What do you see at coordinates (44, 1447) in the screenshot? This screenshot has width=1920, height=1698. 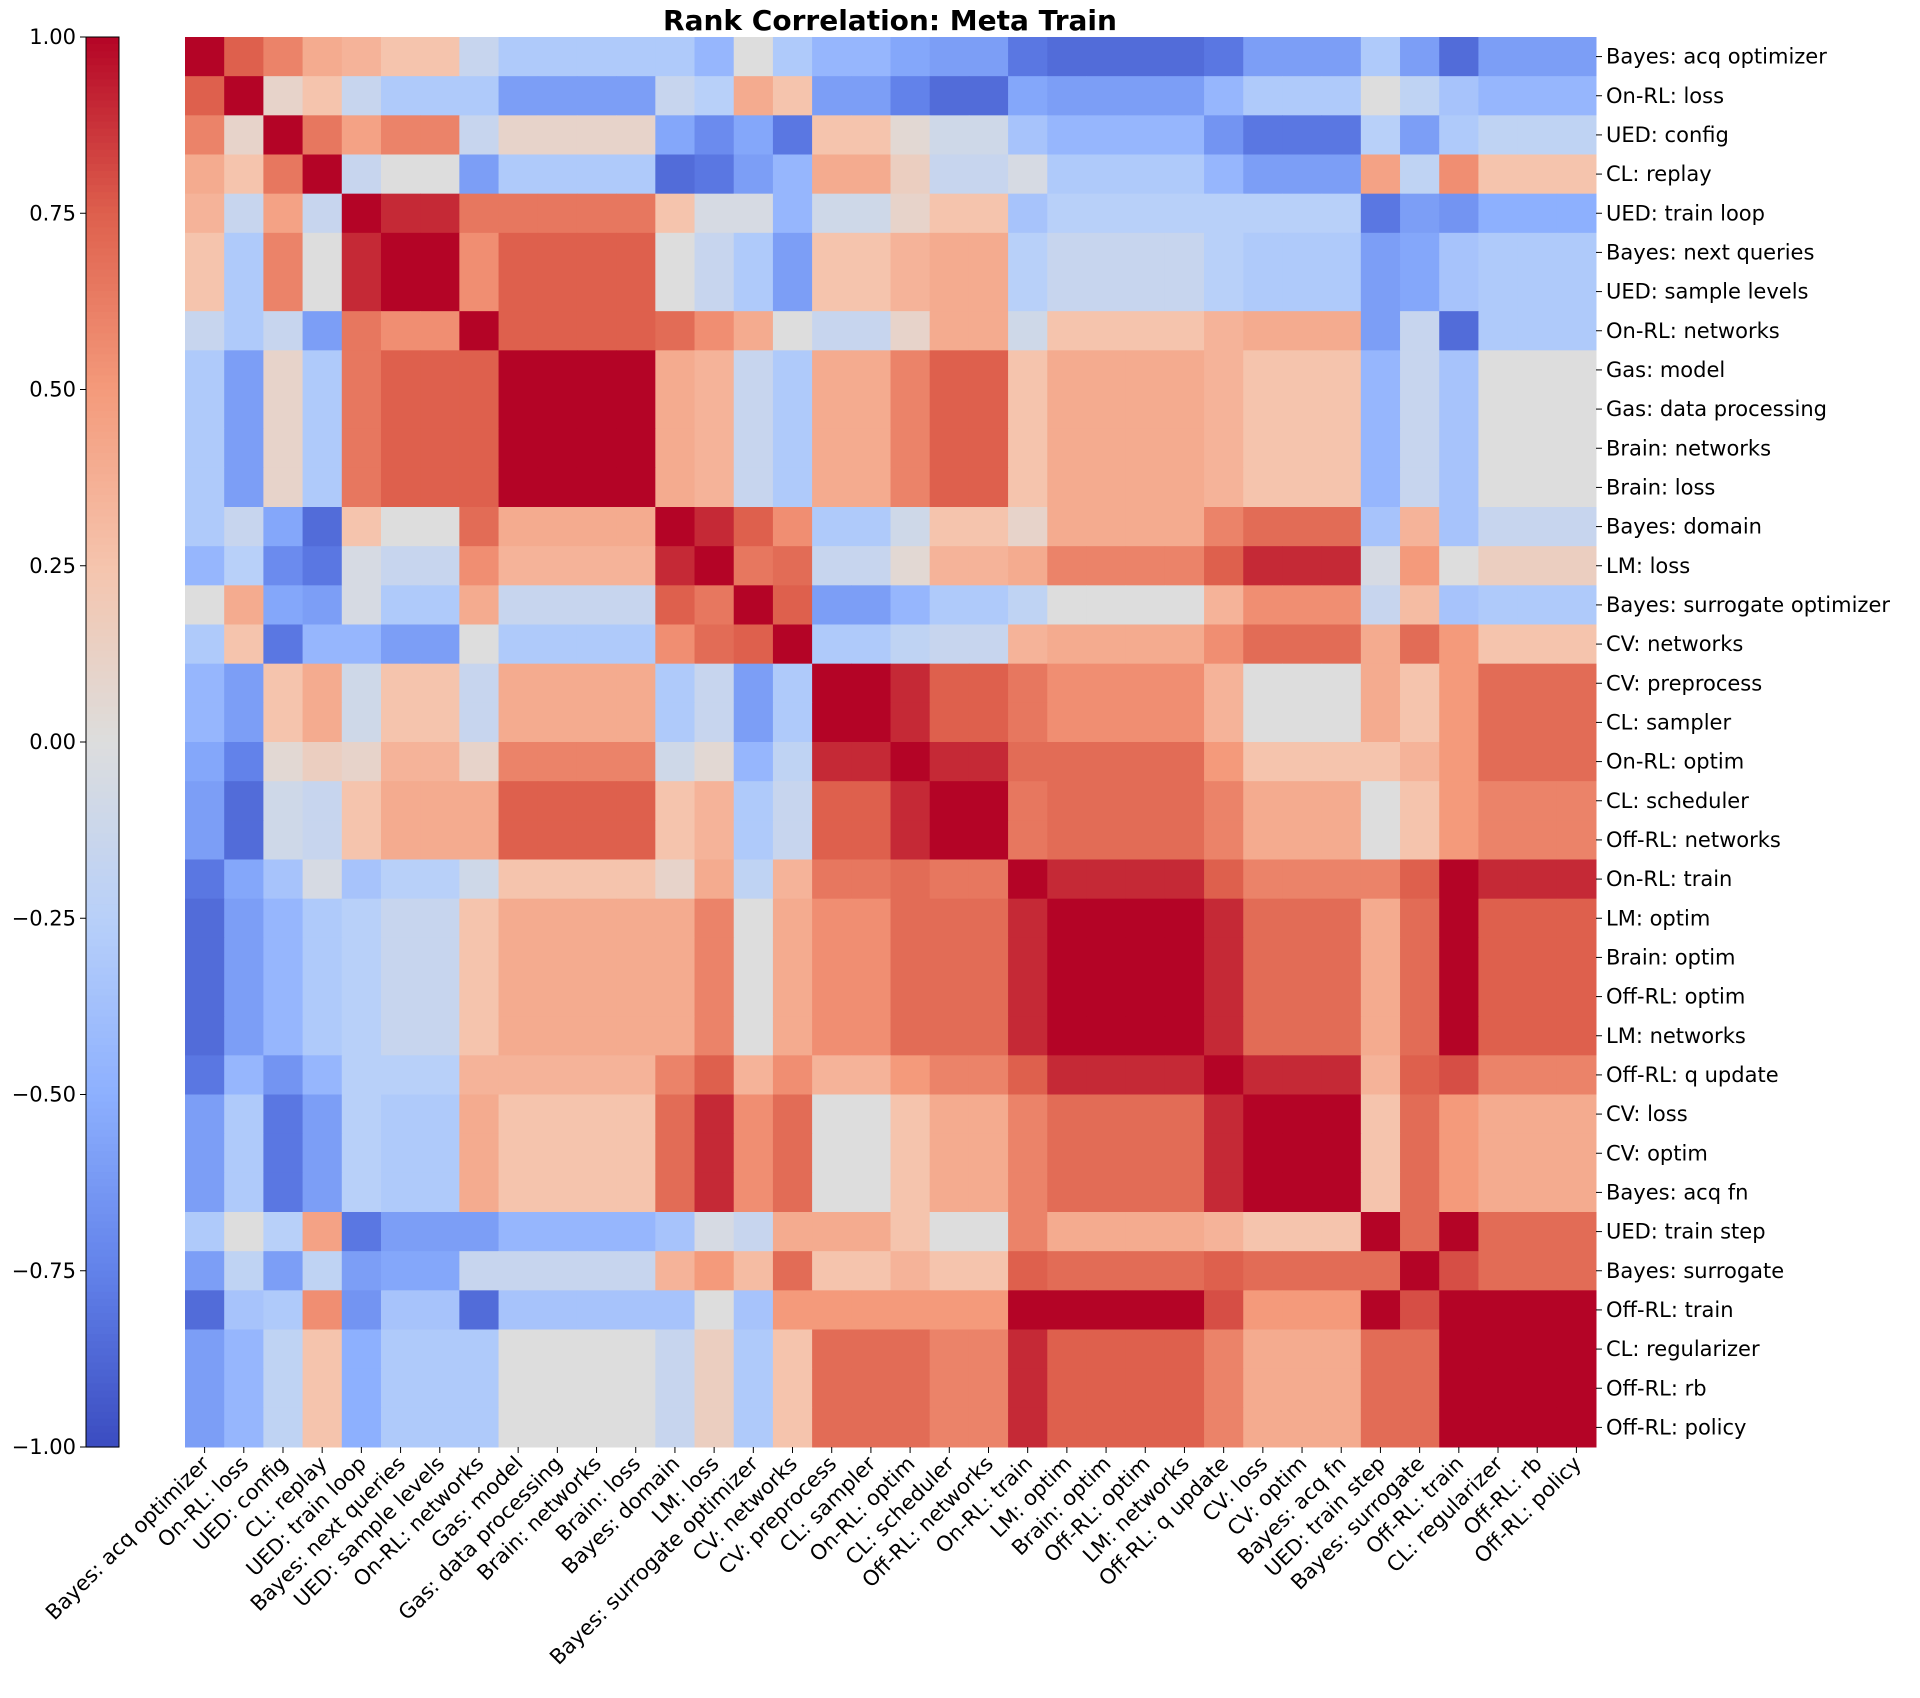 I see `colorbar-tick-label: −1.00` at bounding box center [44, 1447].